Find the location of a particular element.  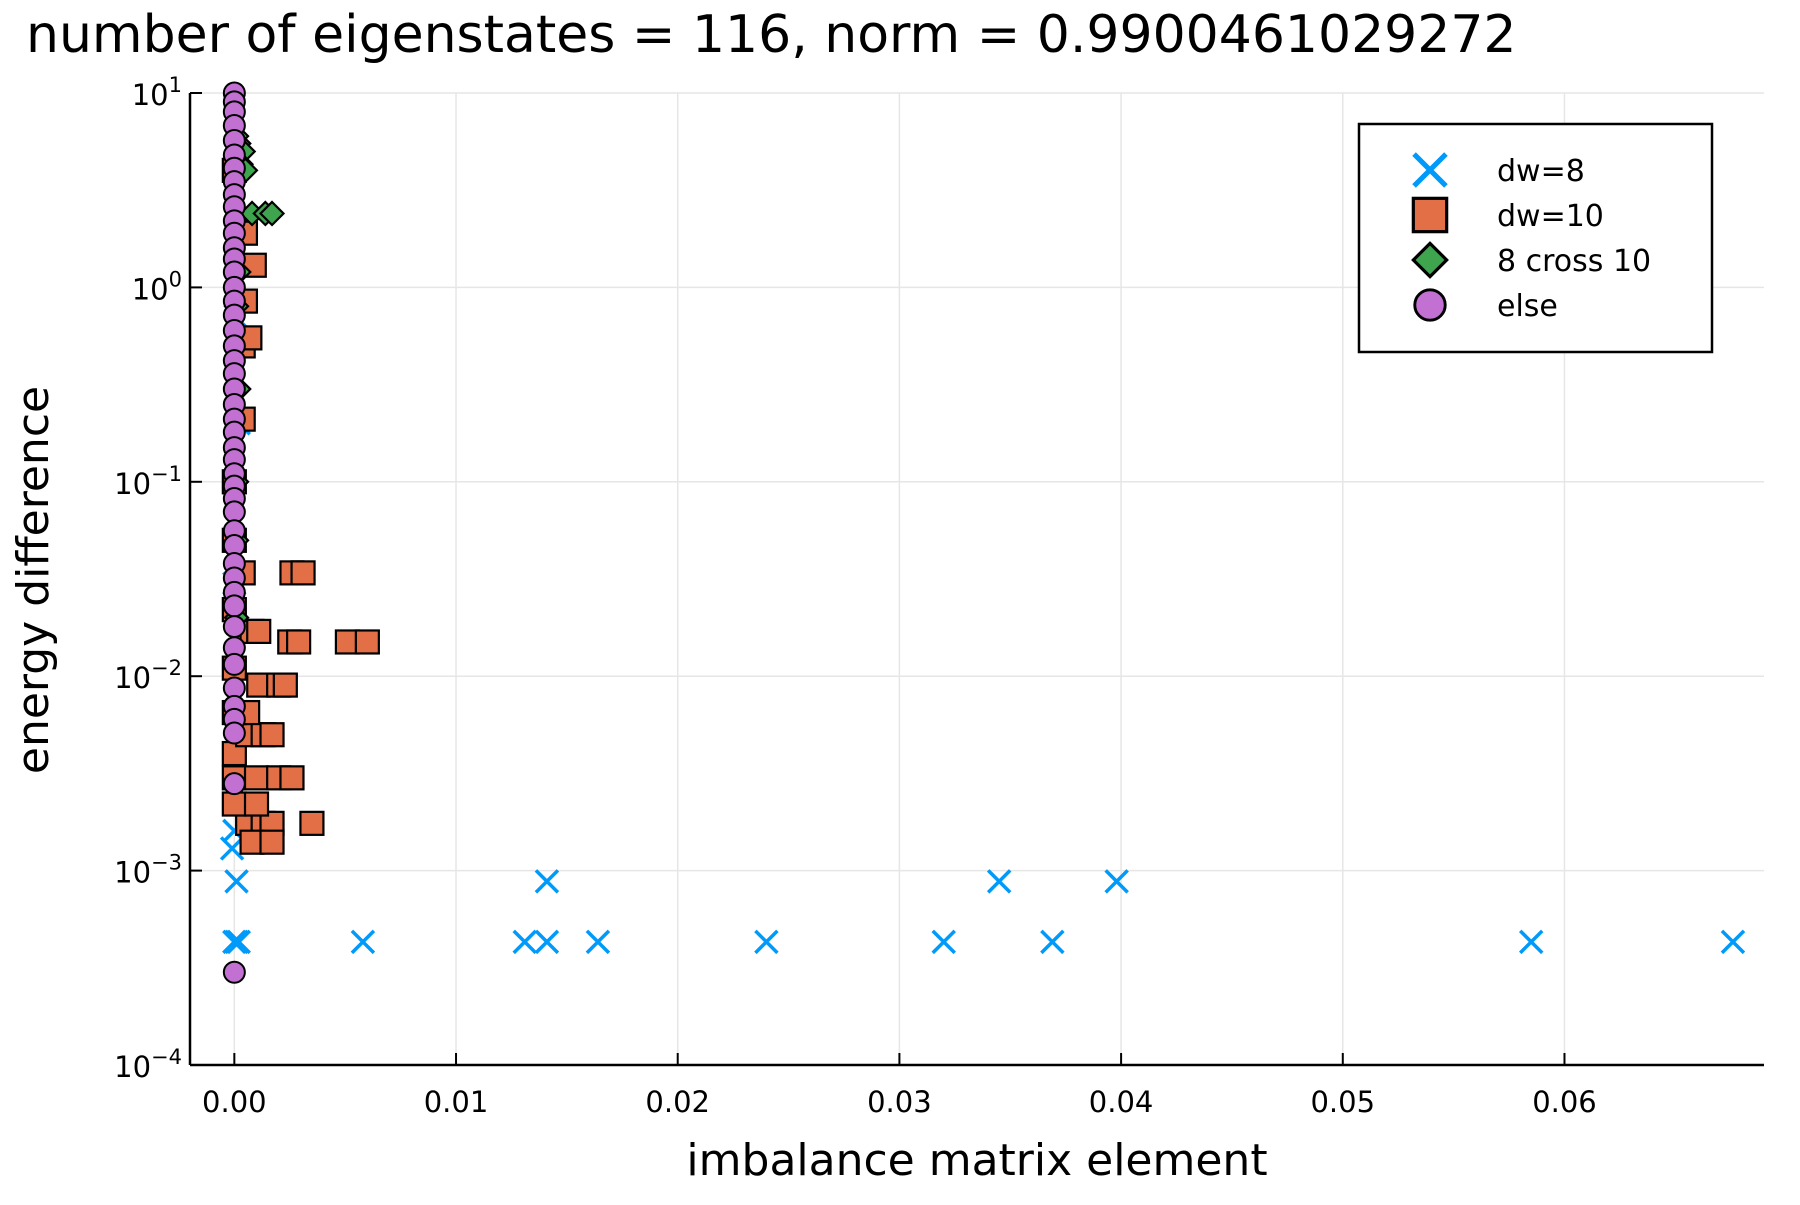

y-tick-label-5: 10¹ is located at coordinates (157, 92).